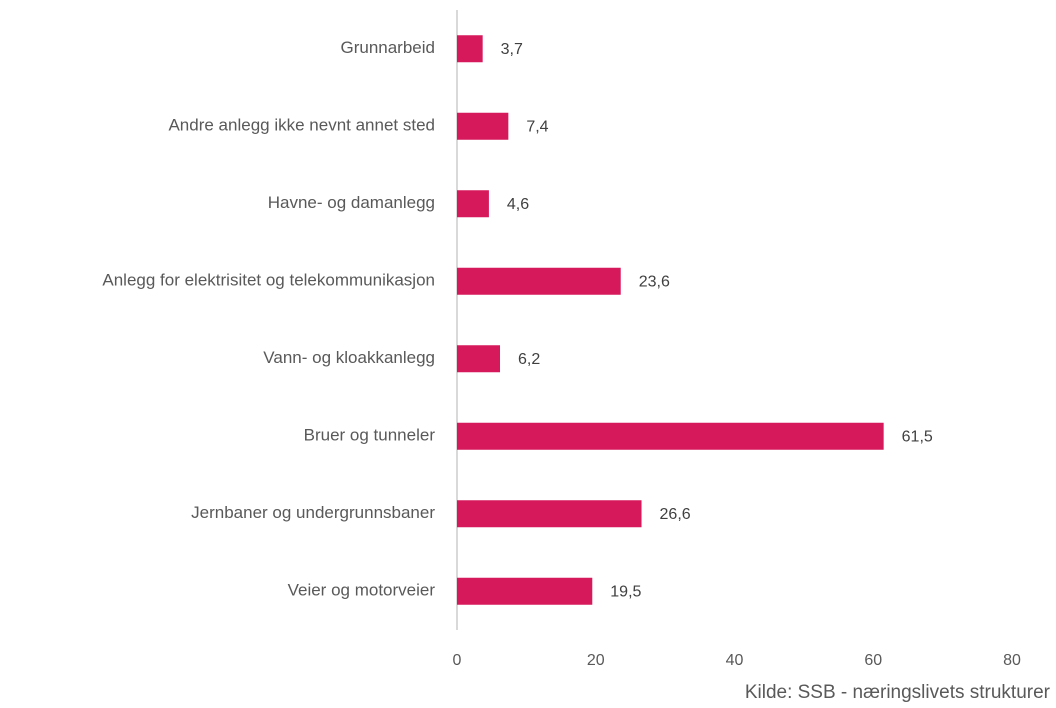  What do you see at coordinates (370, 435) in the screenshot?
I see `y-category-label: Bruer og tunneler` at bounding box center [370, 435].